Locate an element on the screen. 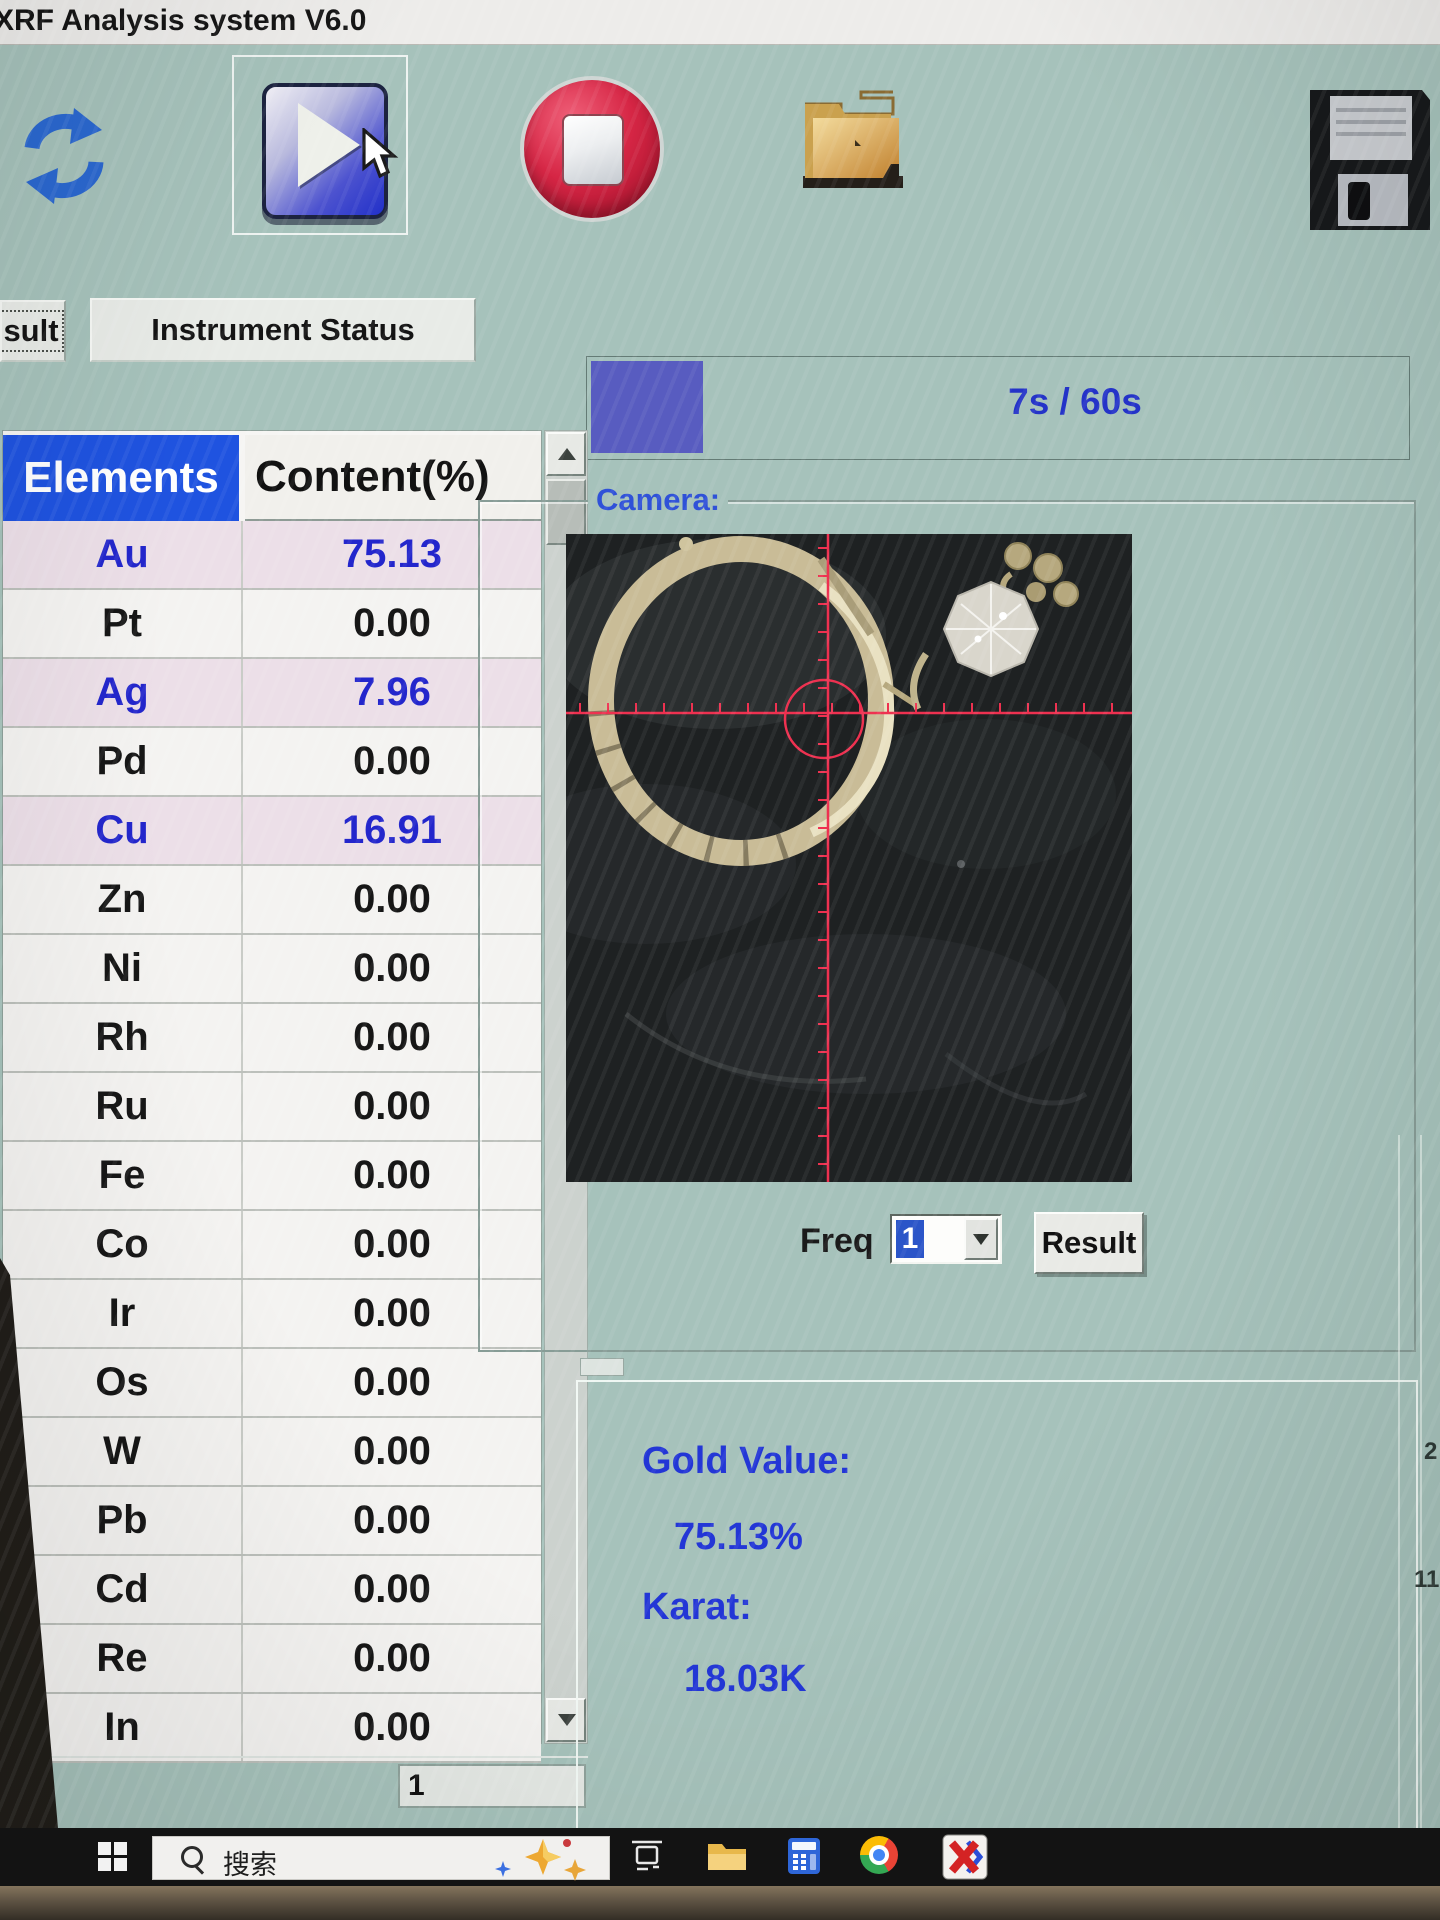  table-row: Pb 0.00 is located at coordinates (272, 1521).